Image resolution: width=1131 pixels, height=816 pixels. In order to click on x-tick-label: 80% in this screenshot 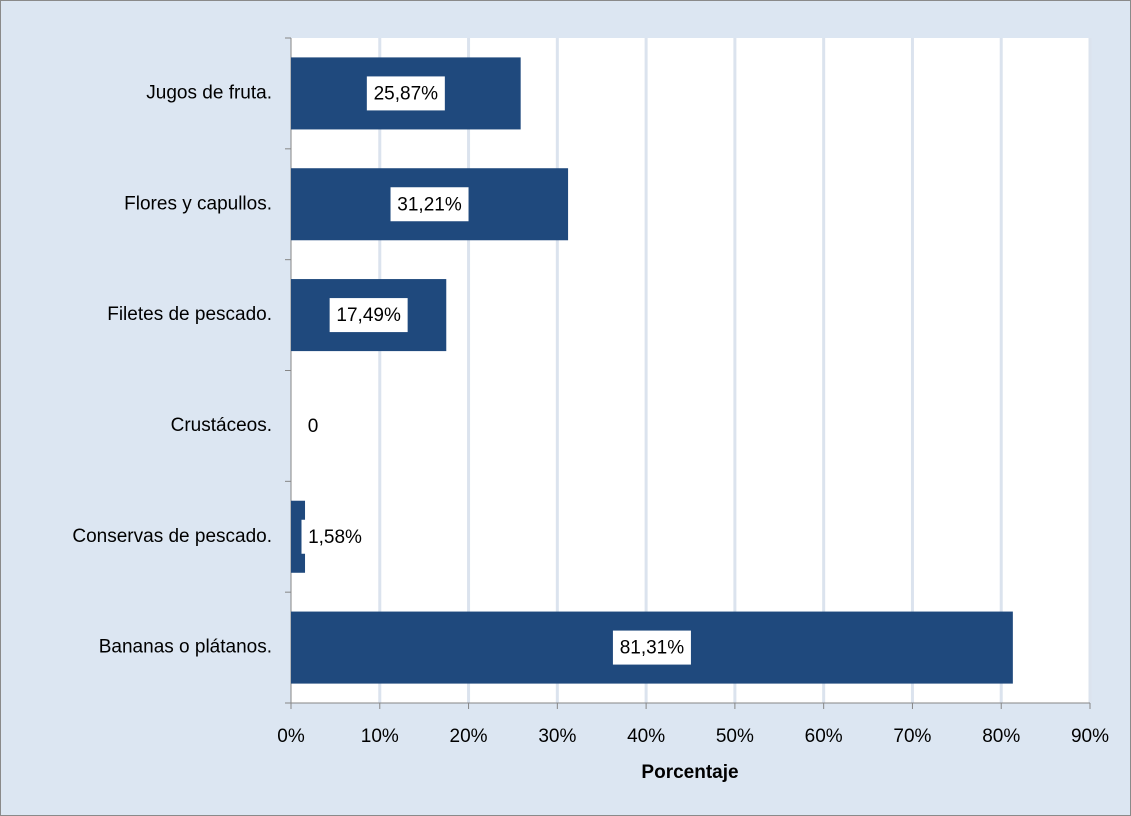, I will do `click(1001, 736)`.